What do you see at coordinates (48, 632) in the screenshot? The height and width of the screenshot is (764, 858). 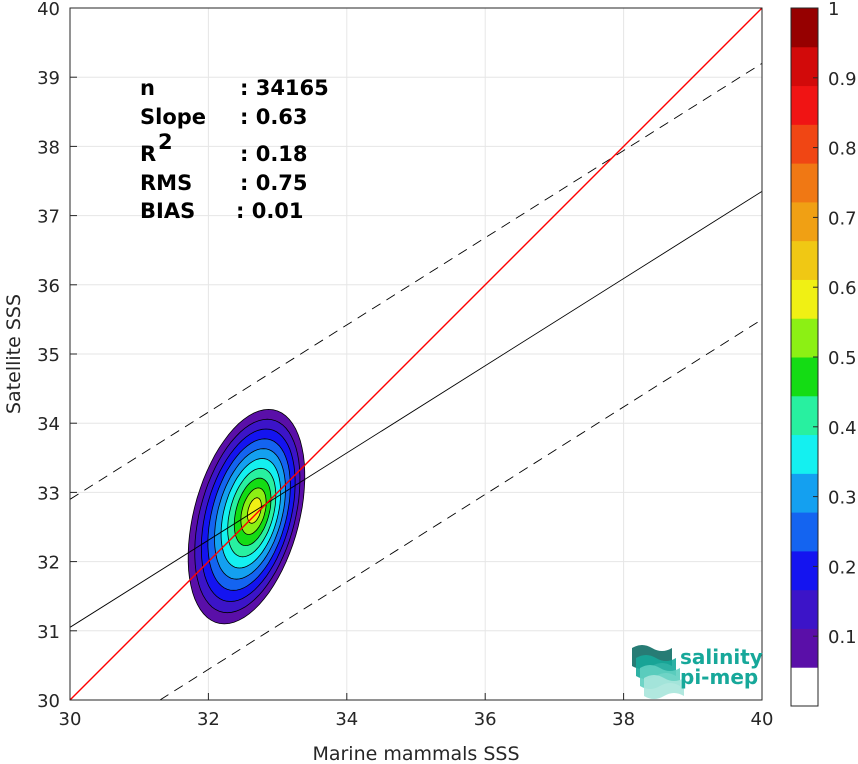 I see `y-tick-label: 31` at bounding box center [48, 632].